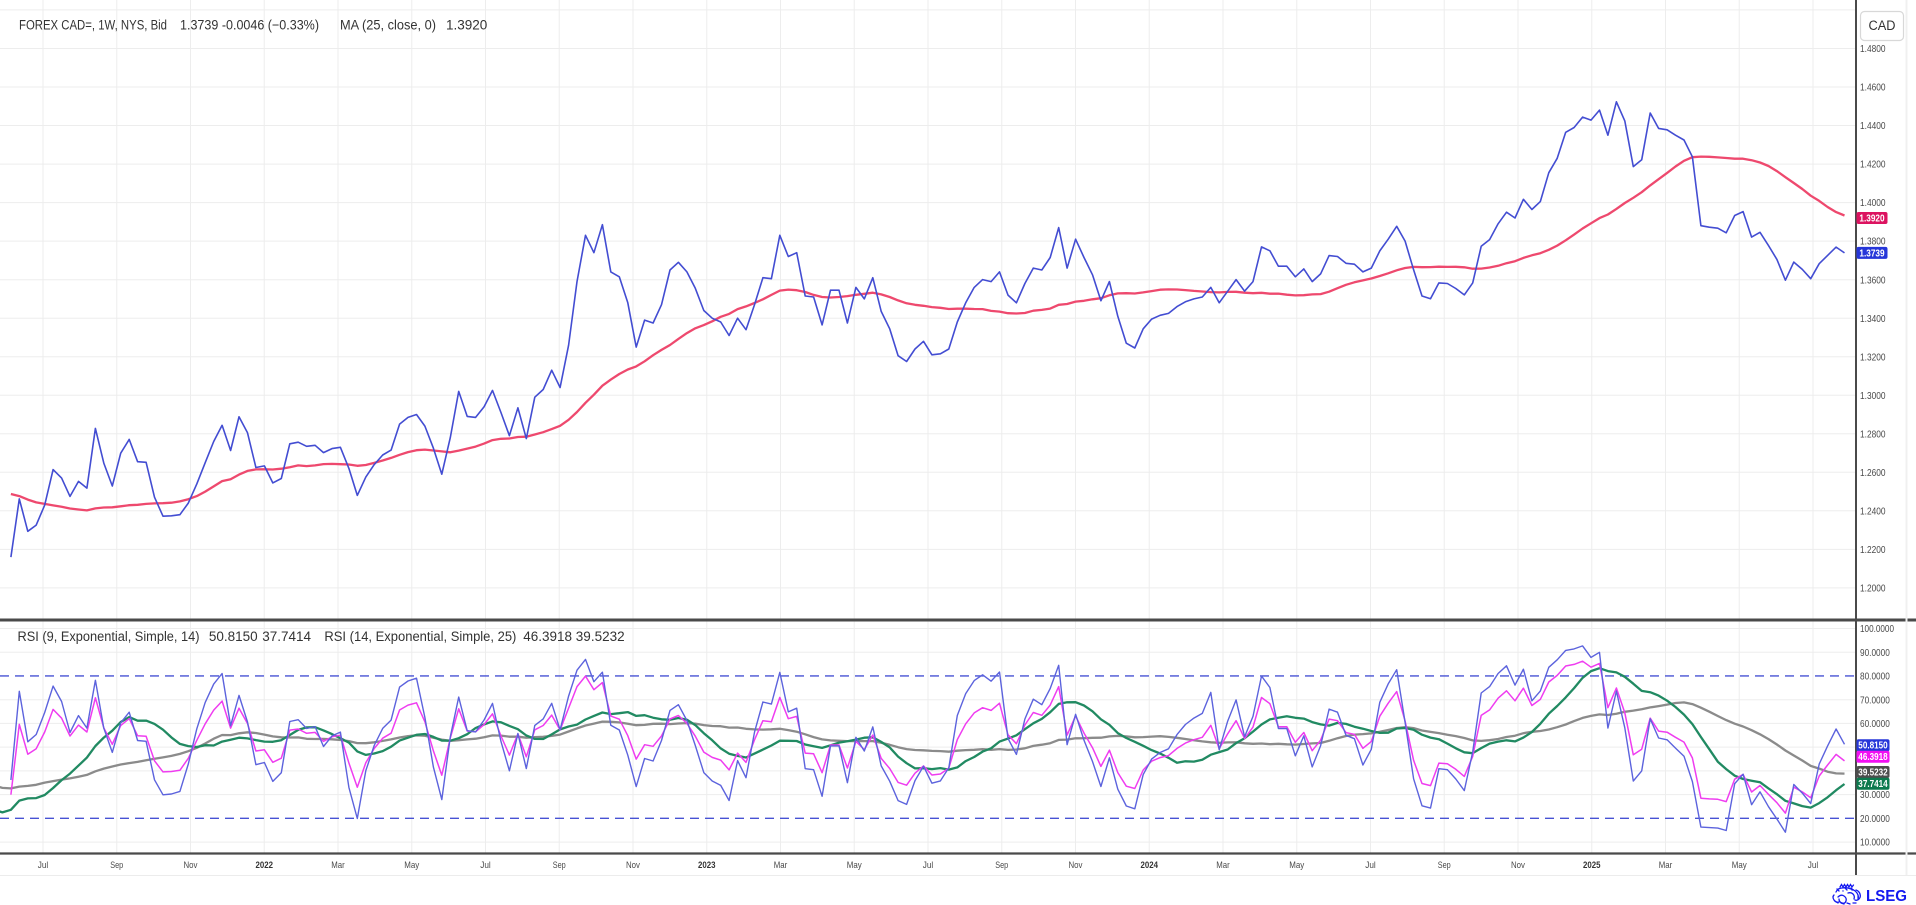  I want to click on svg-text: 1.3000, so click(1873, 396).